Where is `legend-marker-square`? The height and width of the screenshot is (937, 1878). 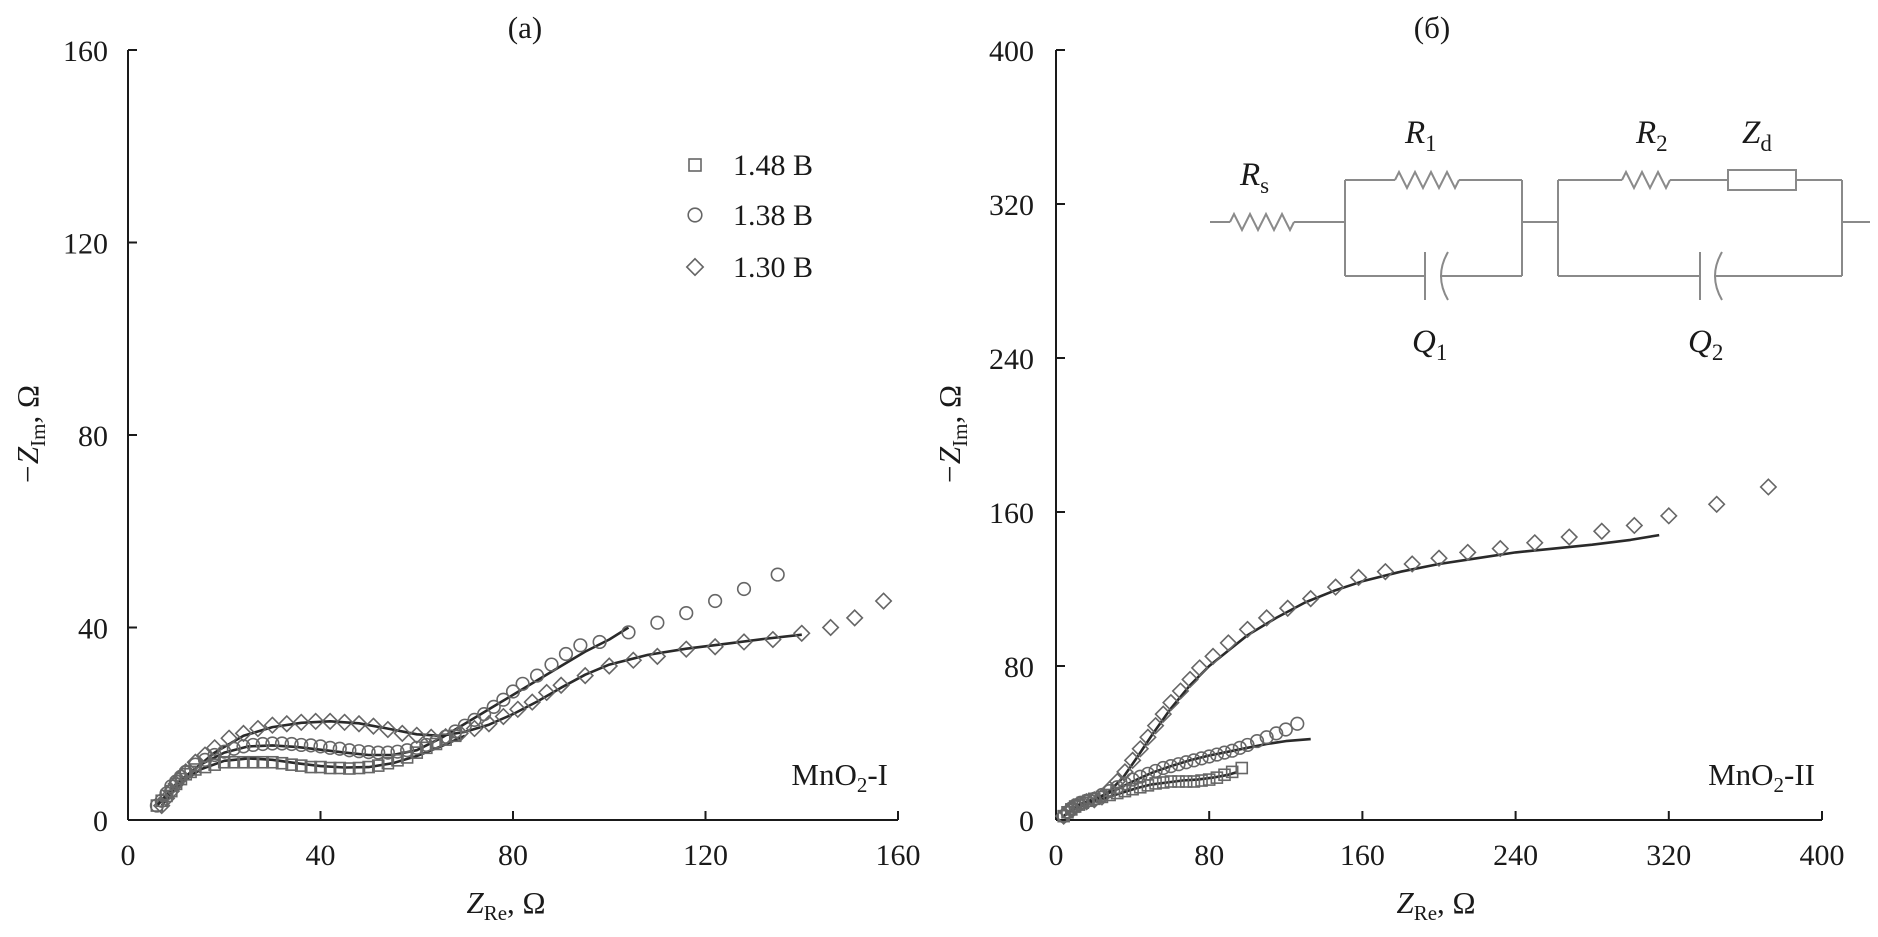 legend-marker-square is located at coordinates (695, 165).